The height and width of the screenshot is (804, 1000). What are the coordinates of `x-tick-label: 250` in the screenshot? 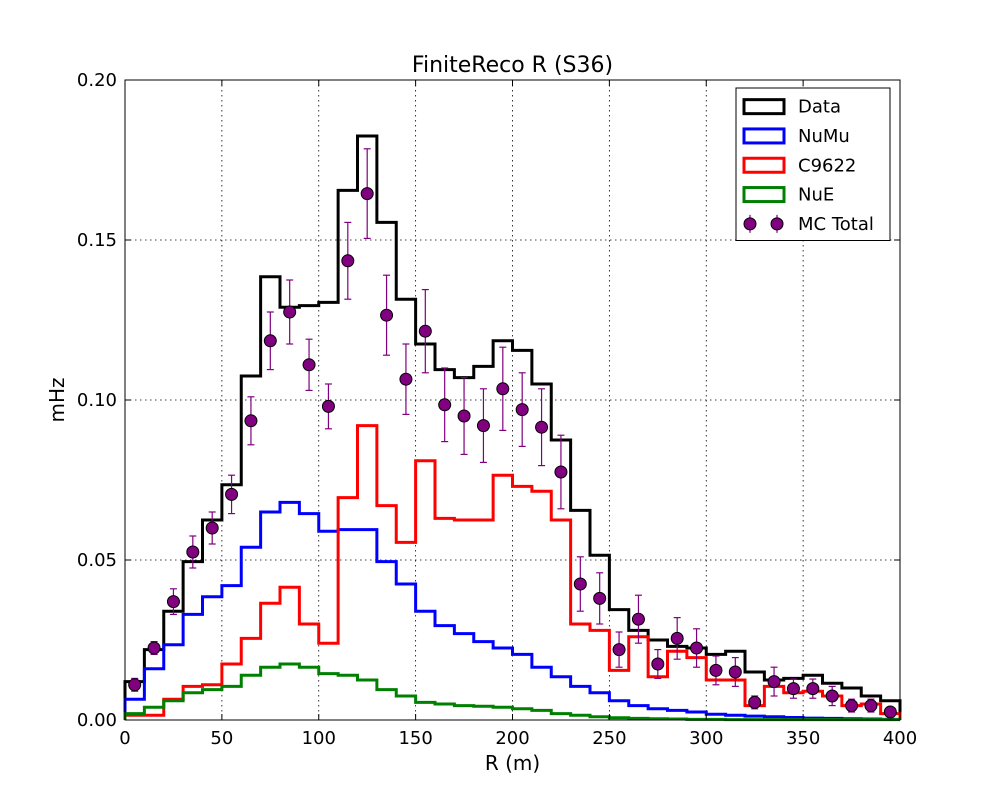 It's located at (609, 738).